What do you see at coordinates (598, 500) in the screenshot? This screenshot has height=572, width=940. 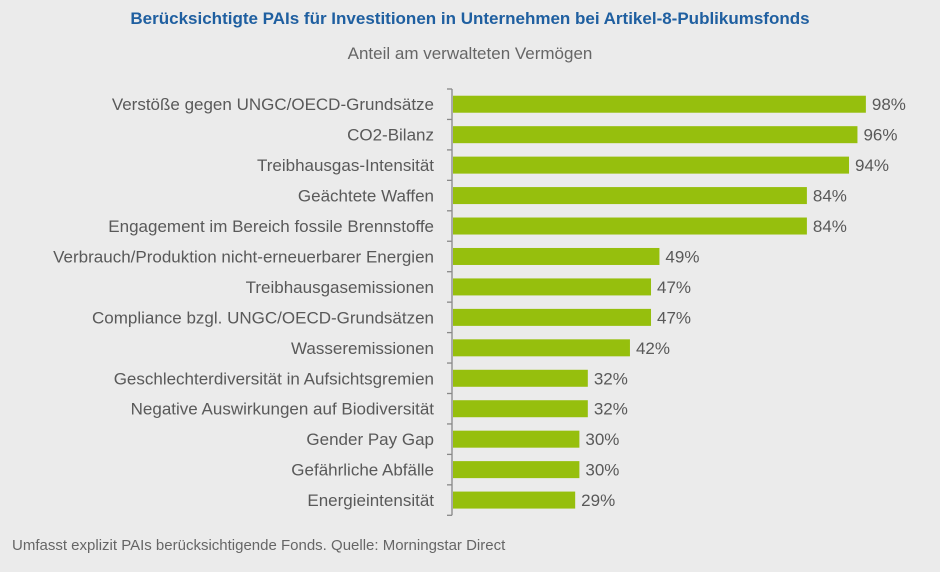 I see `data-label: 29%` at bounding box center [598, 500].